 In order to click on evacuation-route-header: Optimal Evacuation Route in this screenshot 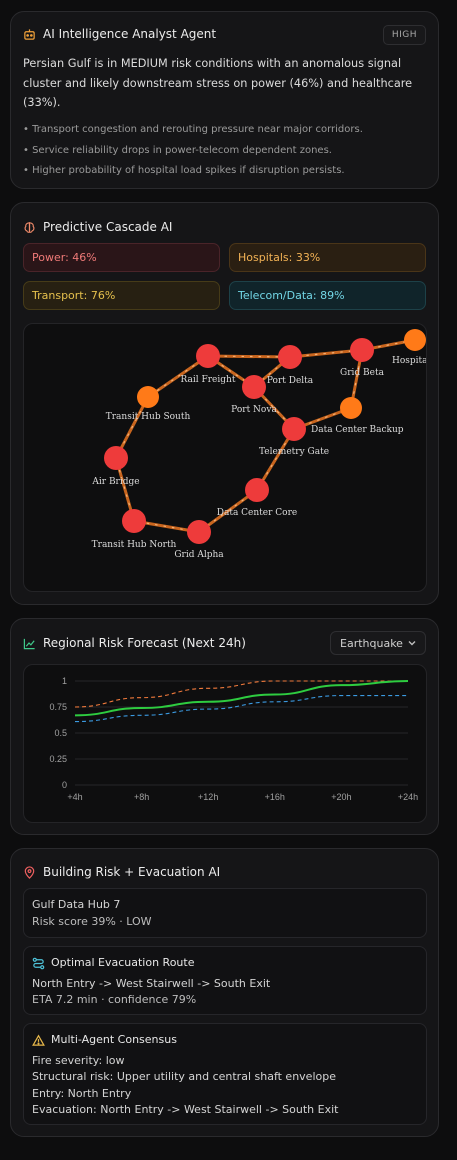, I will do `click(225, 963)`.